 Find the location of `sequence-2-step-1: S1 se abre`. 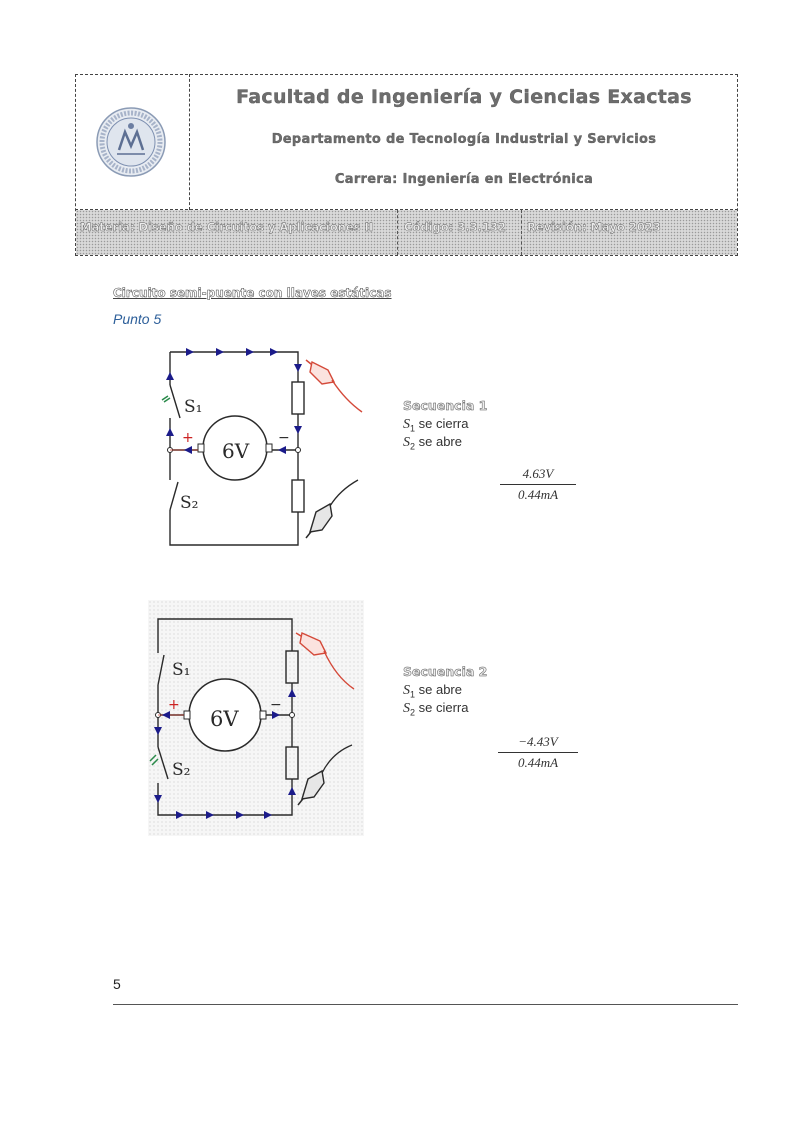

sequence-2-step-1: S1 se abre is located at coordinates (432, 691).